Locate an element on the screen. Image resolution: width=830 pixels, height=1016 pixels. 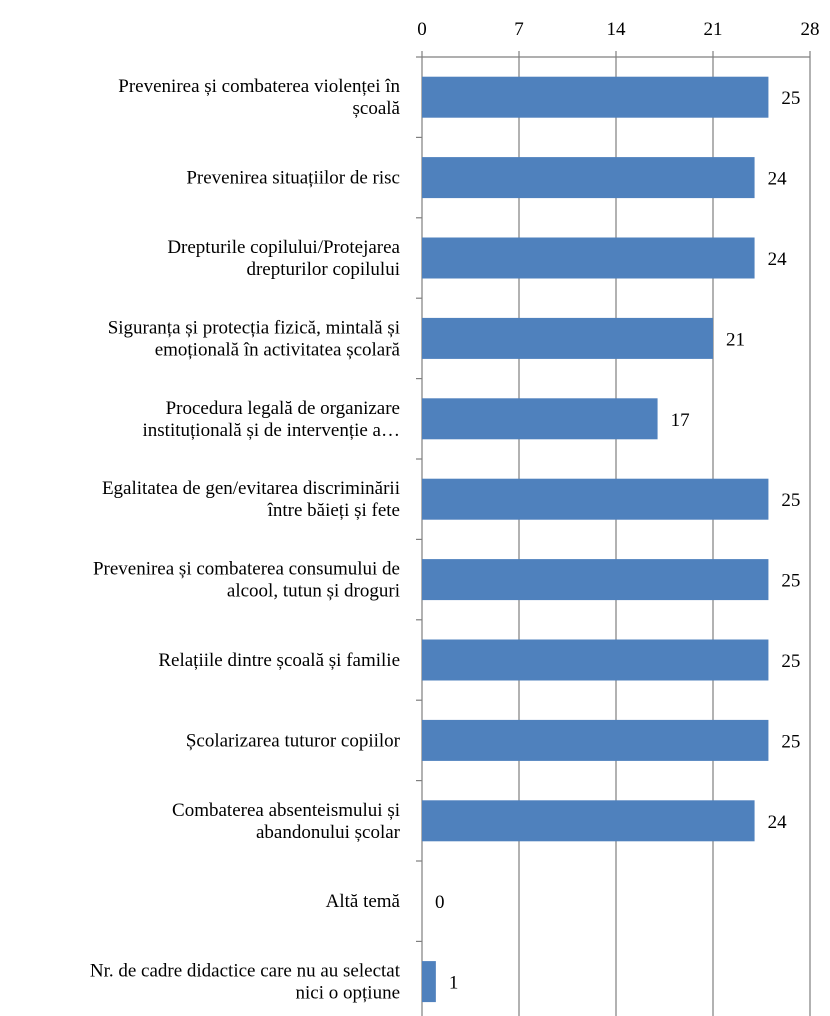
category-label-line: între băieți și fete is located at coordinates (333, 510).